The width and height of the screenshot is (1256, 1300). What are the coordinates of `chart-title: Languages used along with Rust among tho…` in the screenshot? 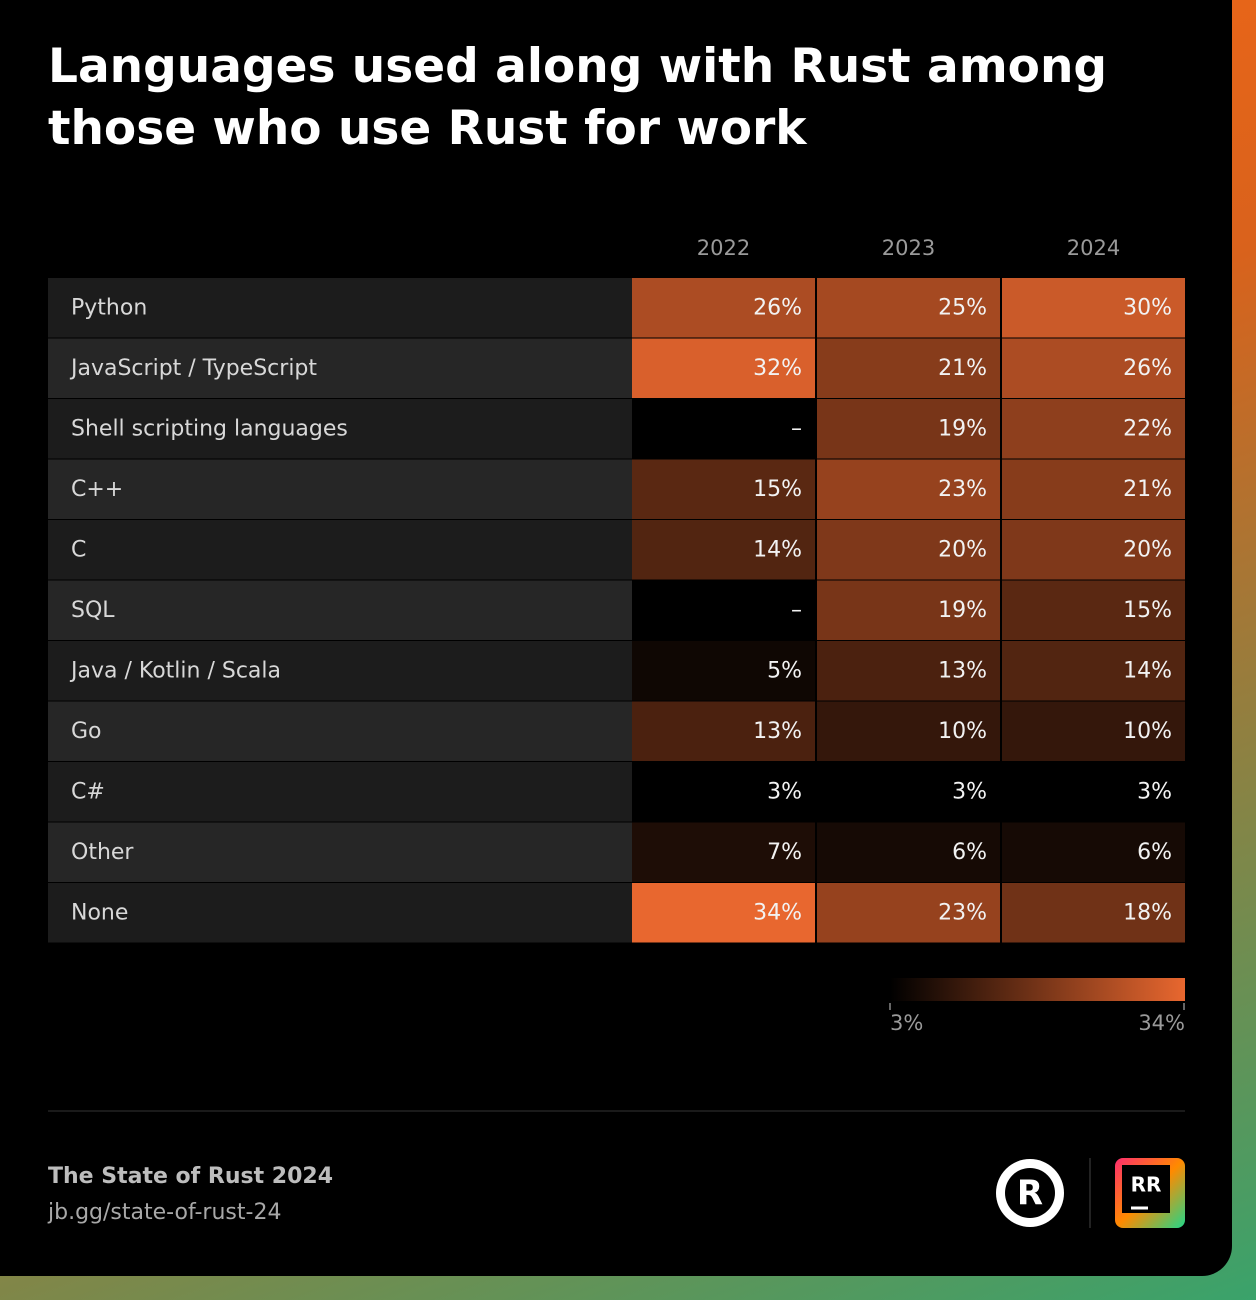 It's located at (578, 97).